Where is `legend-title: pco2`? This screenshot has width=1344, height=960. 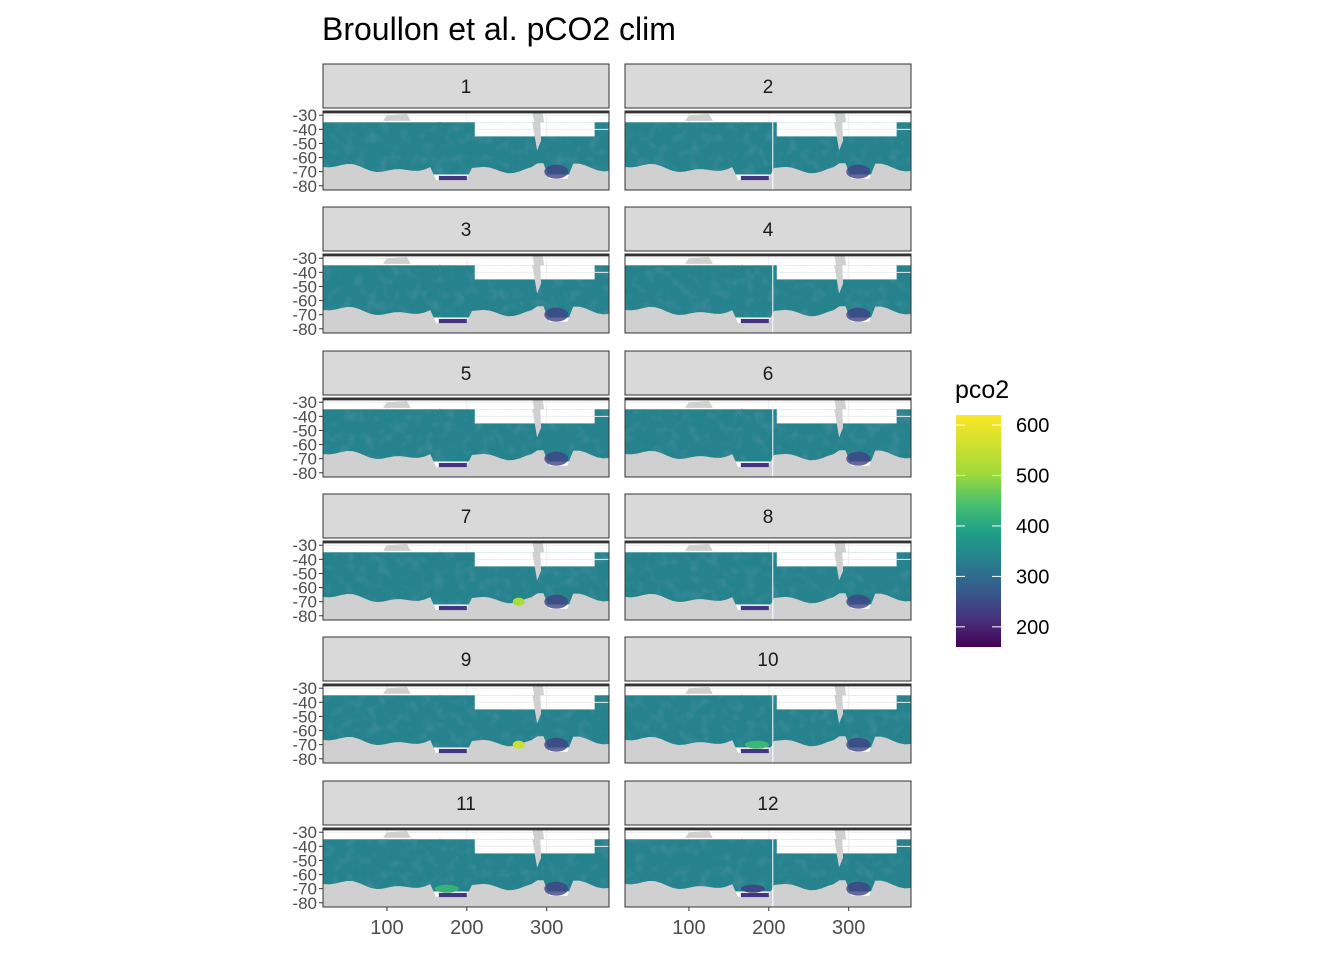 legend-title: pco2 is located at coordinates (982, 390).